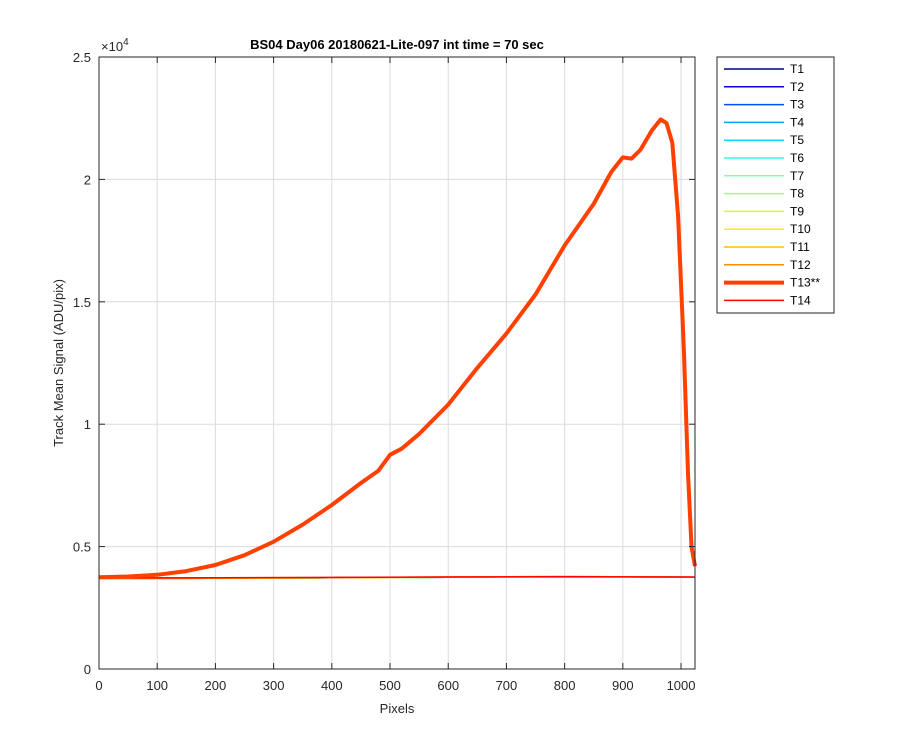 Image resolution: width=900 pixels, height=750 pixels. What do you see at coordinates (390, 685) in the screenshot?
I see `x-tick-label: 500` at bounding box center [390, 685].